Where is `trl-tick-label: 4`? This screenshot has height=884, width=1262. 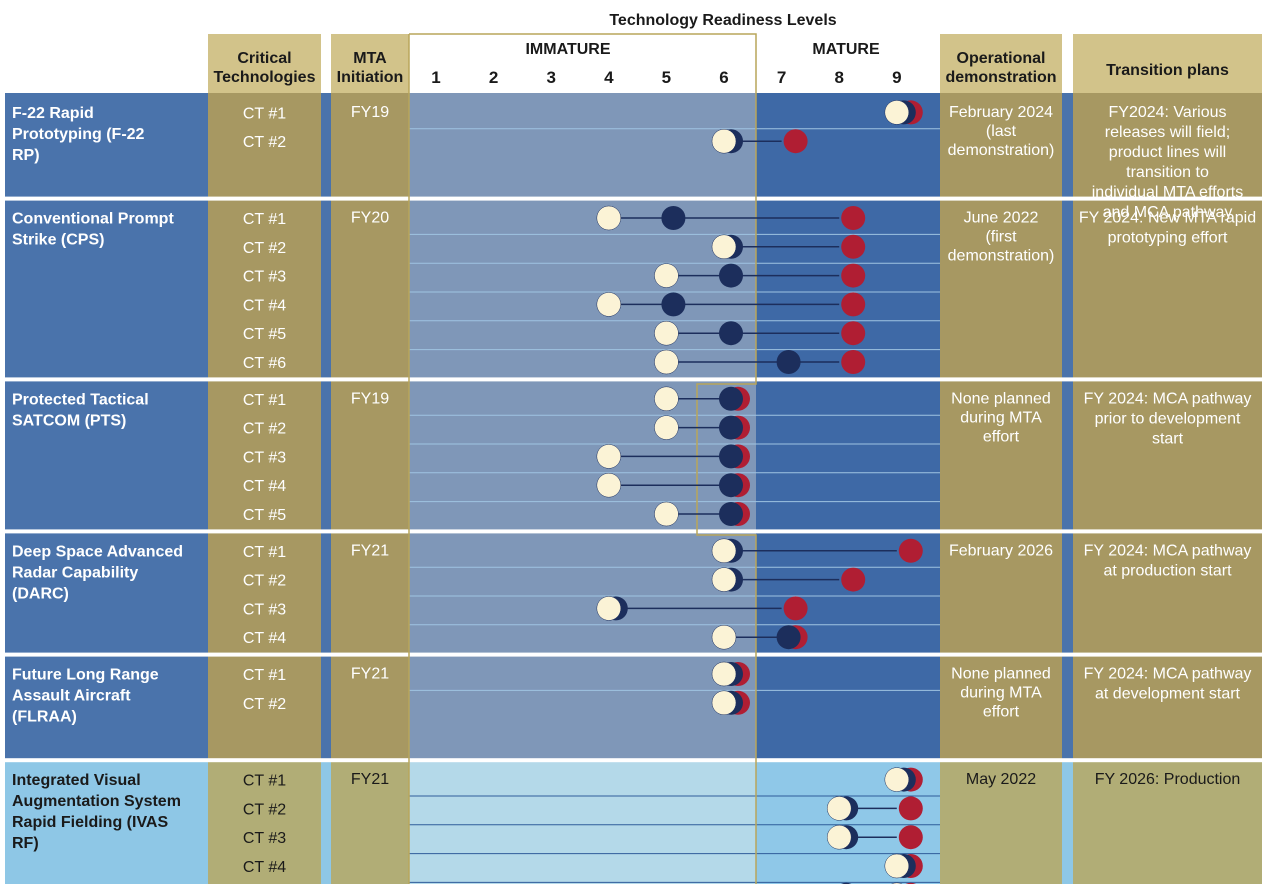 trl-tick-label: 4 is located at coordinates (609, 77).